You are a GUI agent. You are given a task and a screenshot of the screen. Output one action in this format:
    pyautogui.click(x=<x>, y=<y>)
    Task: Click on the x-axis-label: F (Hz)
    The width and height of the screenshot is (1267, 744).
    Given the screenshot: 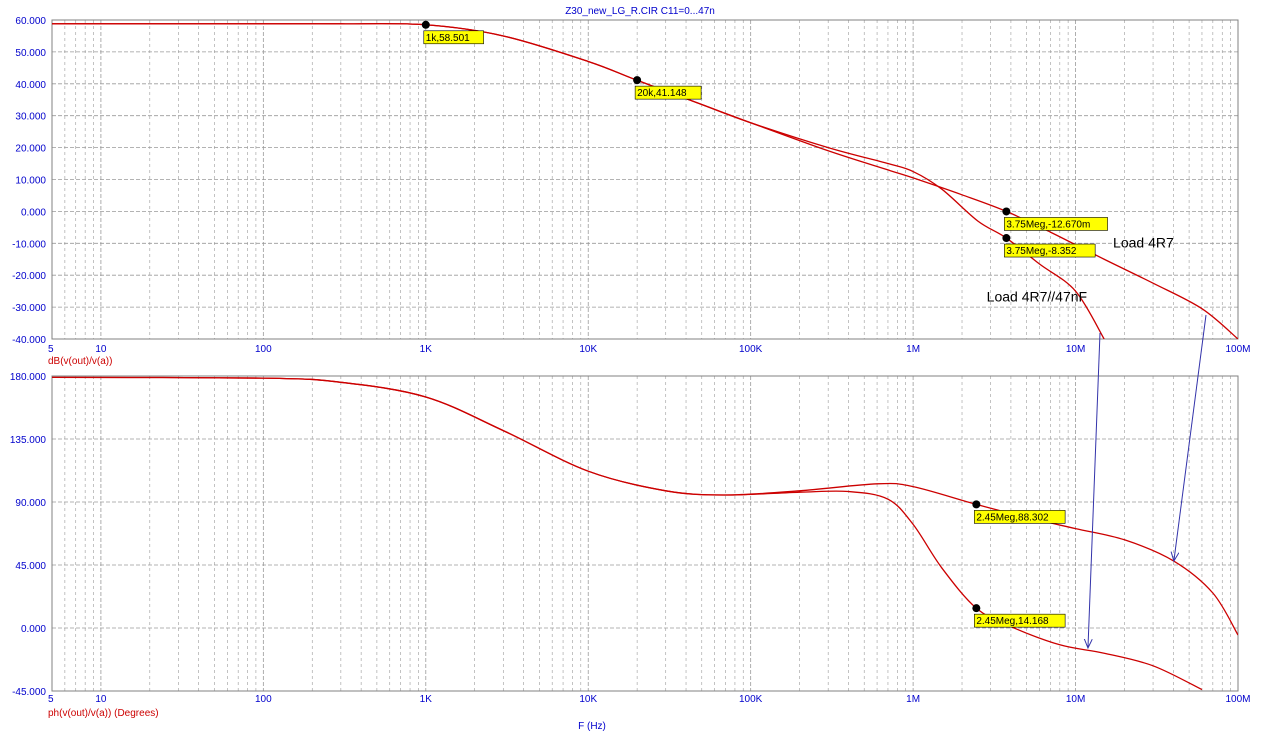 What is the action you would take?
    pyautogui.click(x=592, y=726)
    